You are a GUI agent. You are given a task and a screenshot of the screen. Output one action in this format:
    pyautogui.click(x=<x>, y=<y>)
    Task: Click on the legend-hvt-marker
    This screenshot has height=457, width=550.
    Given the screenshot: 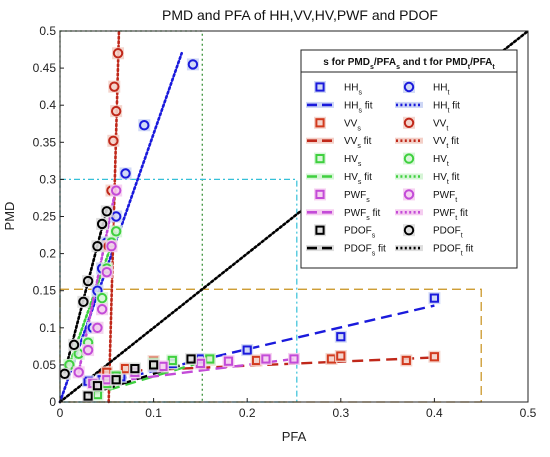 What is the action you would take?
    pyautogui.click(x=409, y=158)
    